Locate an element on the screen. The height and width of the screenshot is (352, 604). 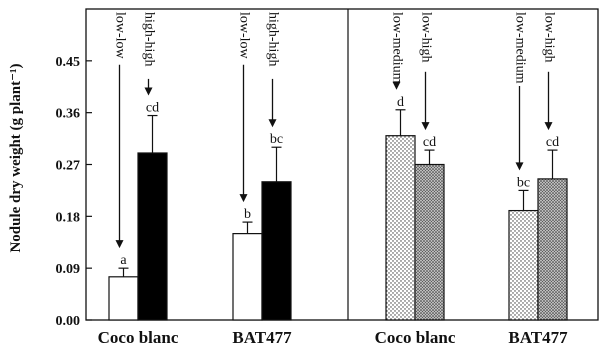
significance-letter: d is located at coordinates (400, 102).